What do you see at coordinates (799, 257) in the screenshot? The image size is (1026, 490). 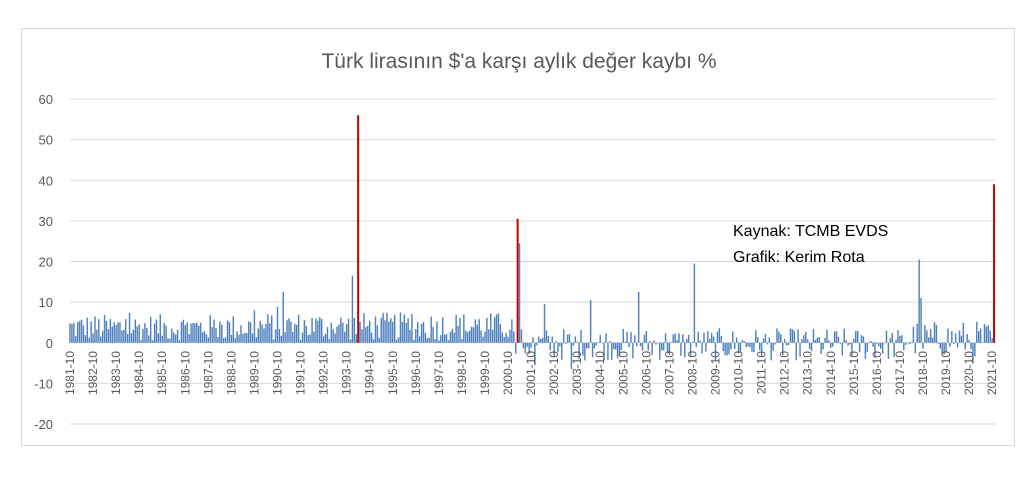 I see `credit-annotation: Grafik: Kerim Rota` at bounding box center [799, 257].